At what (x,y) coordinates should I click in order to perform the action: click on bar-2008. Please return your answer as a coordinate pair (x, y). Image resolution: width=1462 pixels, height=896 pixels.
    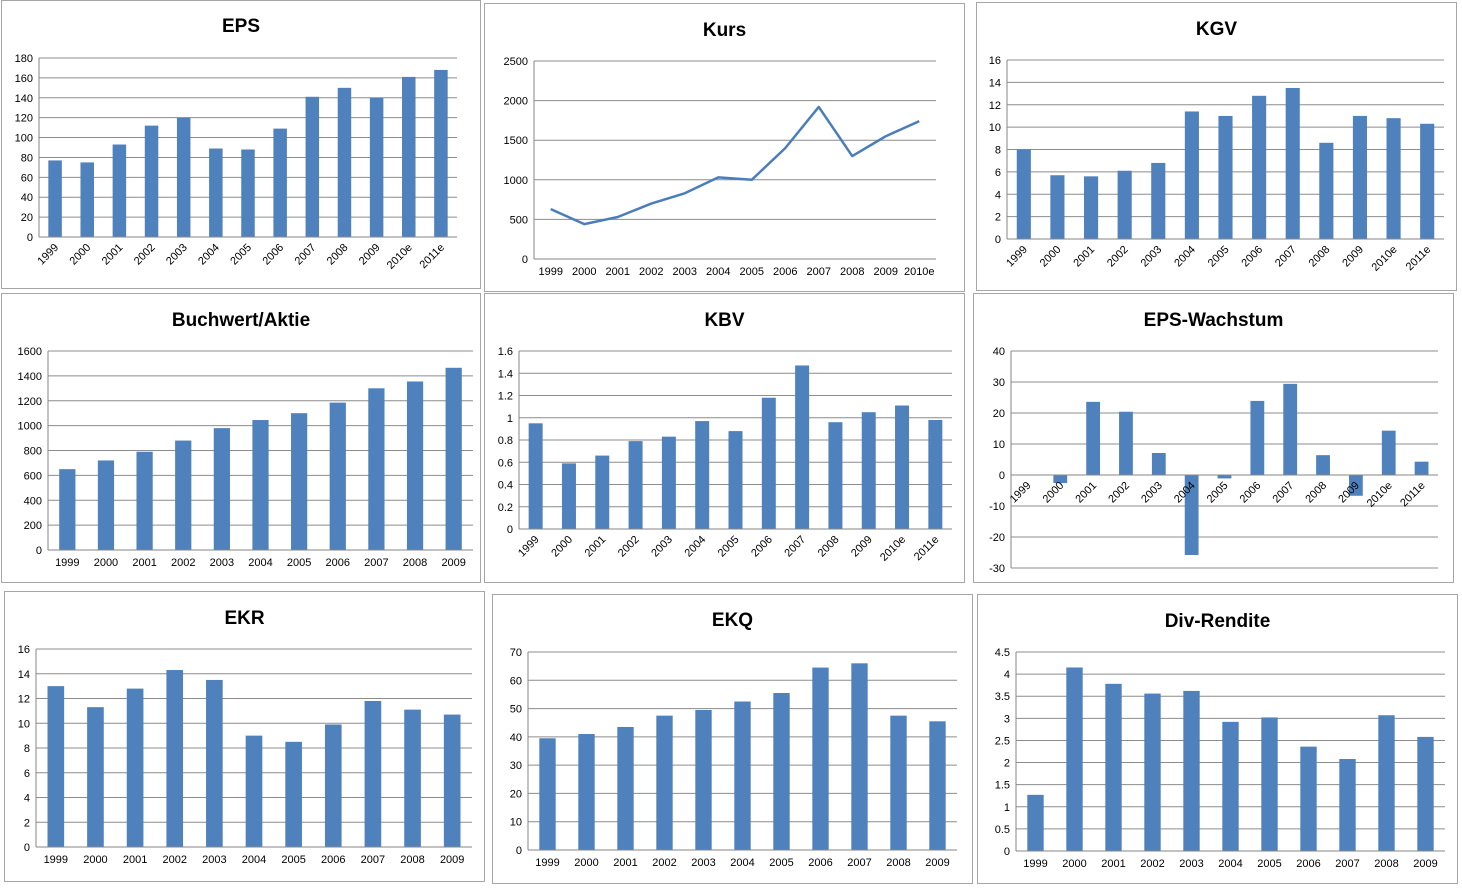
    Looking at the image, I should click on (1326, 190).